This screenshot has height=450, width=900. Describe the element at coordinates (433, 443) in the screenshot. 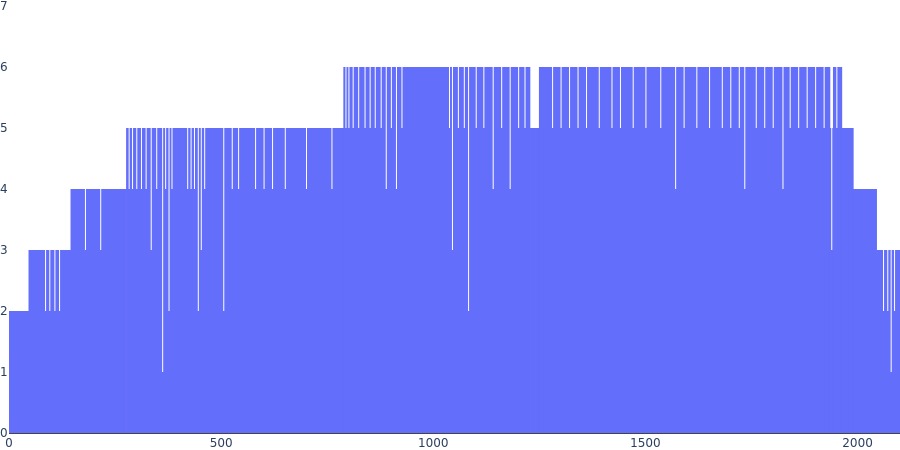

I see `x-tick-label-2: 1000` at that location.